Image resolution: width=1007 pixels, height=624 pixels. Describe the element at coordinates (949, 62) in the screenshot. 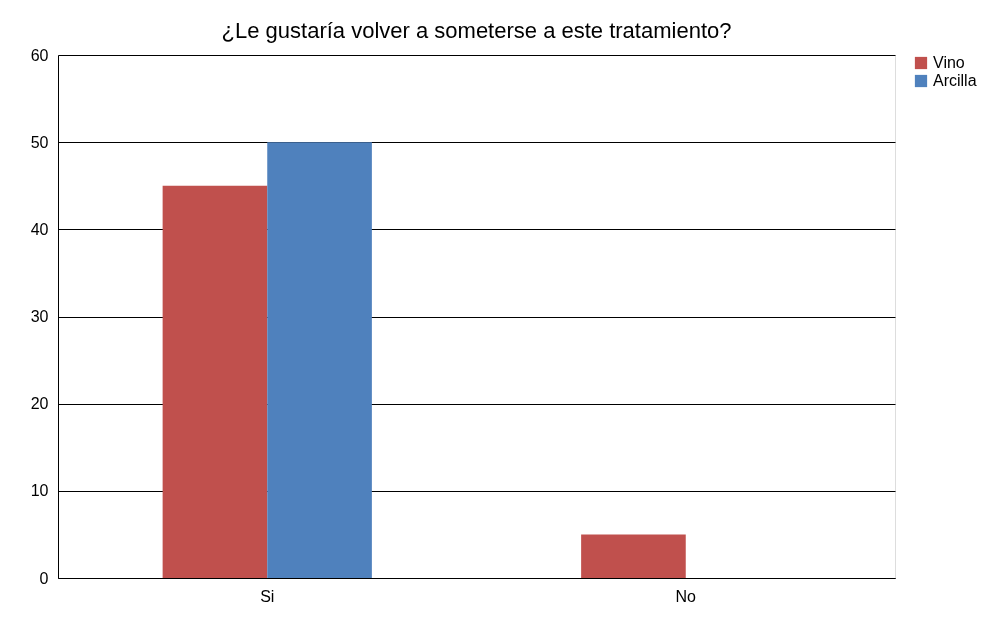

I see `legend-label: Vino` at that location.